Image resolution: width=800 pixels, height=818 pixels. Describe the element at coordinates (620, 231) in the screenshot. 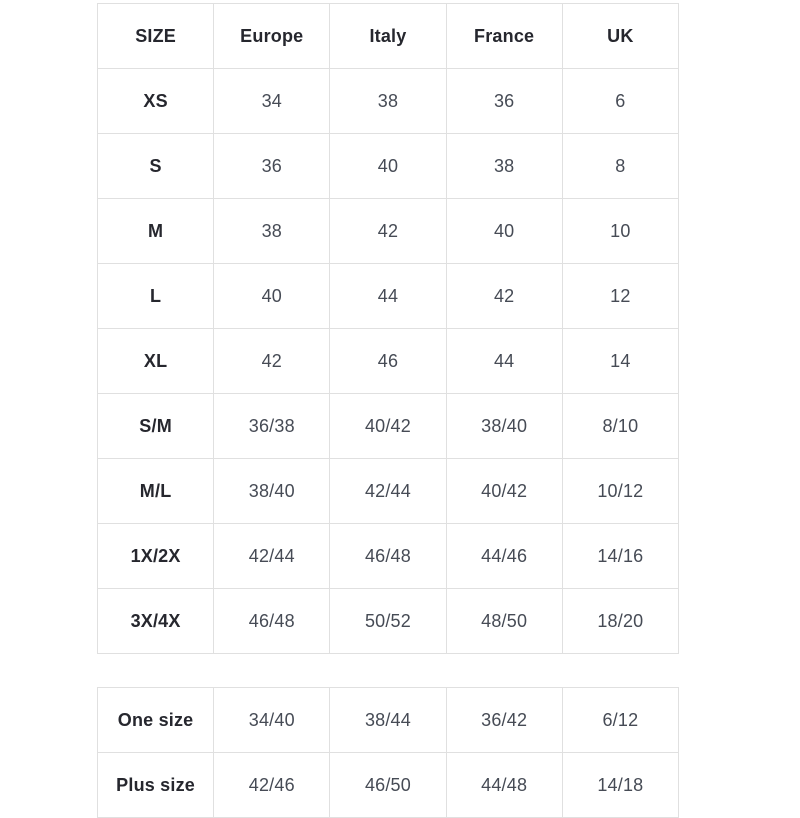

I see `size-value-cell: 10` at that location.